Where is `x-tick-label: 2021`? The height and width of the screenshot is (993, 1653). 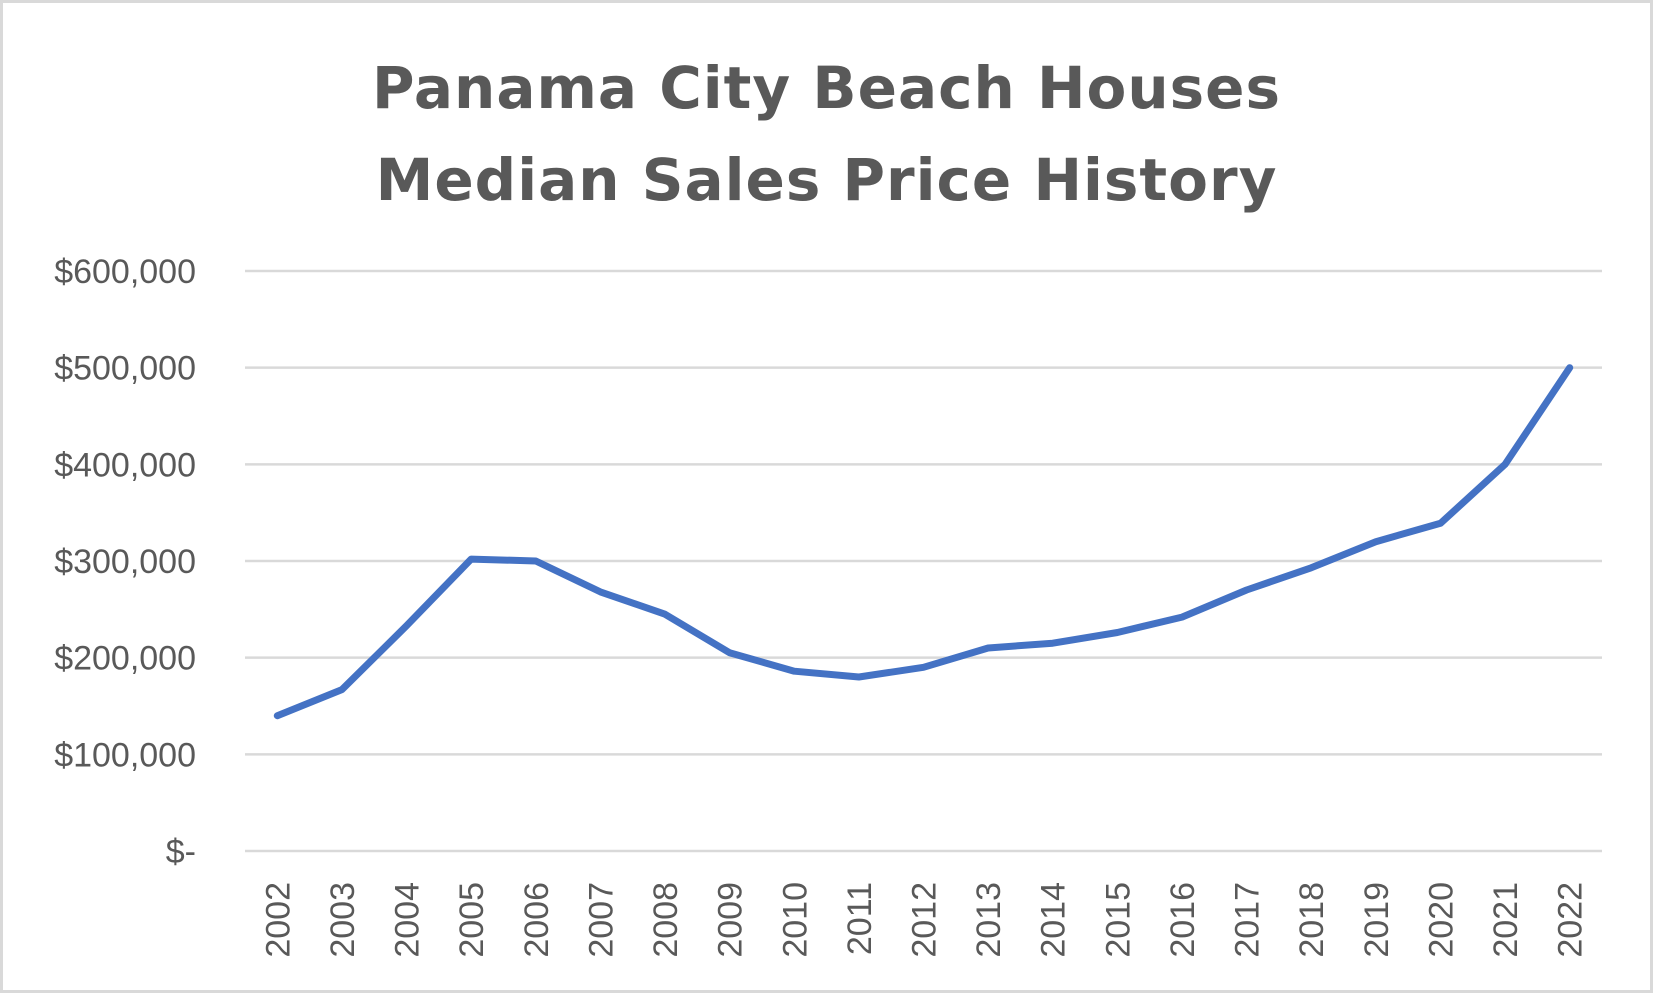
x-tick-label: 2021 is located at coordinates (1506, 920).